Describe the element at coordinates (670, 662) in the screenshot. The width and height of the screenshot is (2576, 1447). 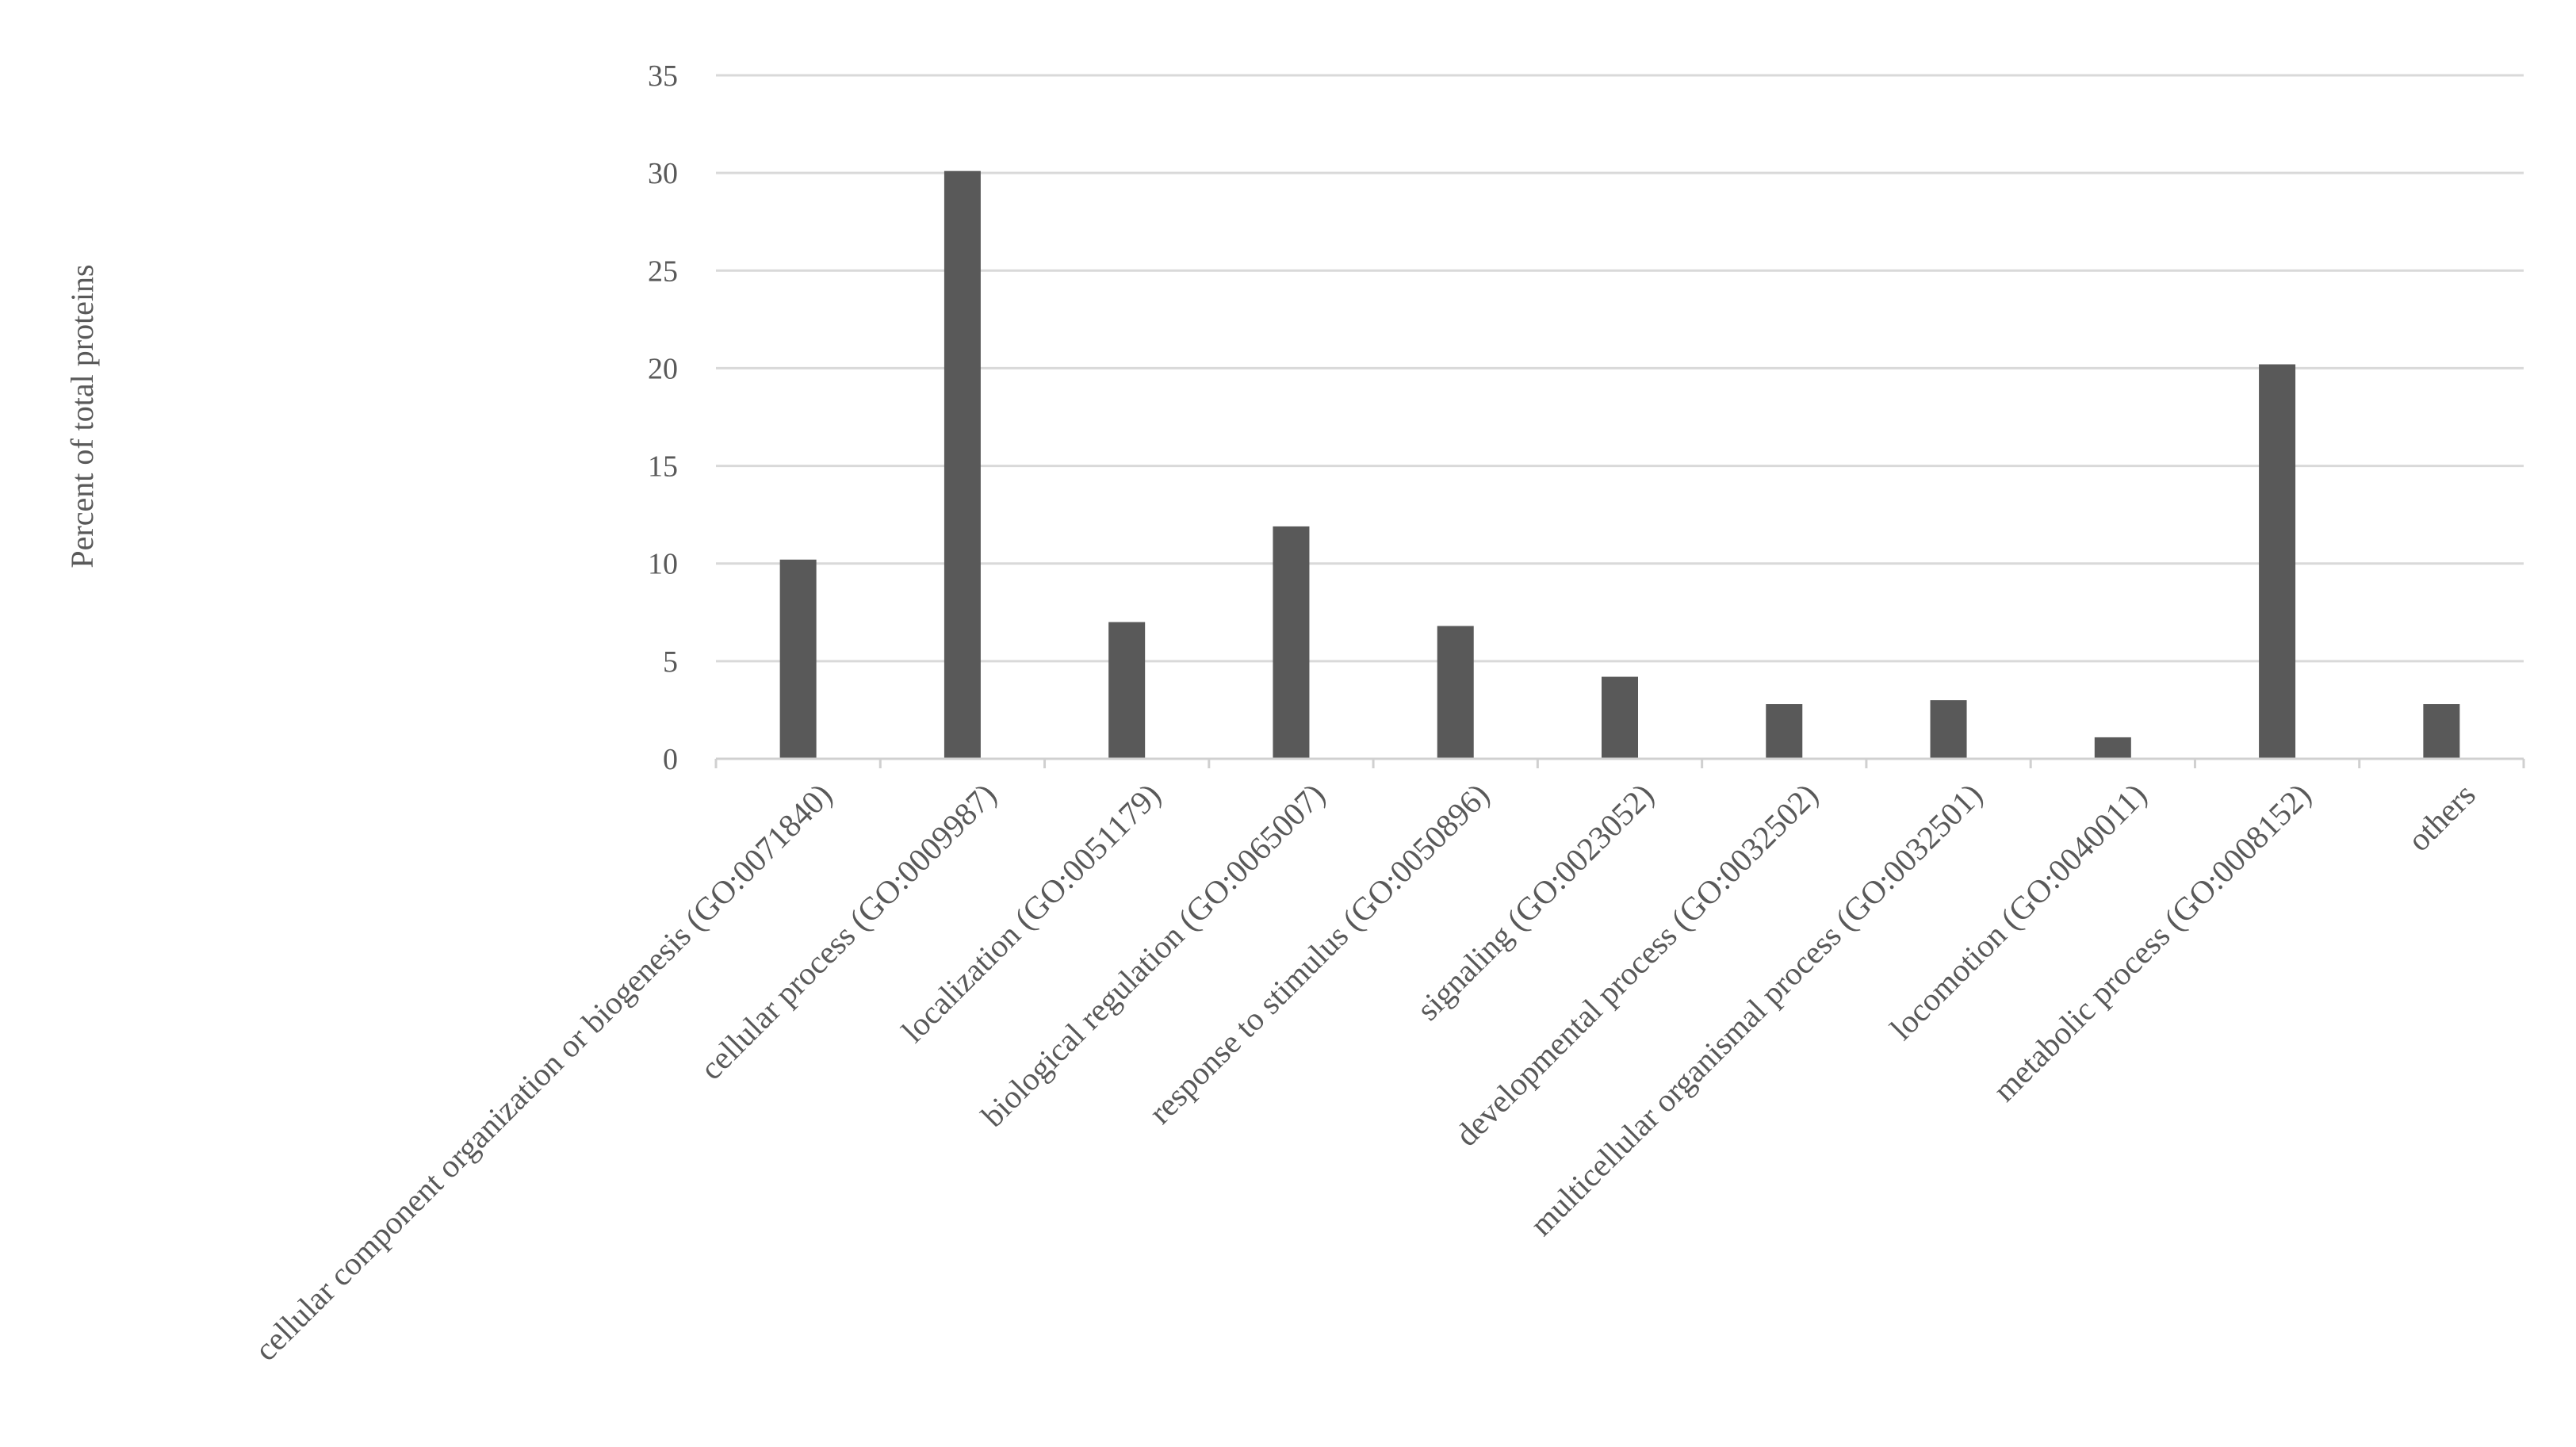
I see `y-tick-label: 5` at that location.